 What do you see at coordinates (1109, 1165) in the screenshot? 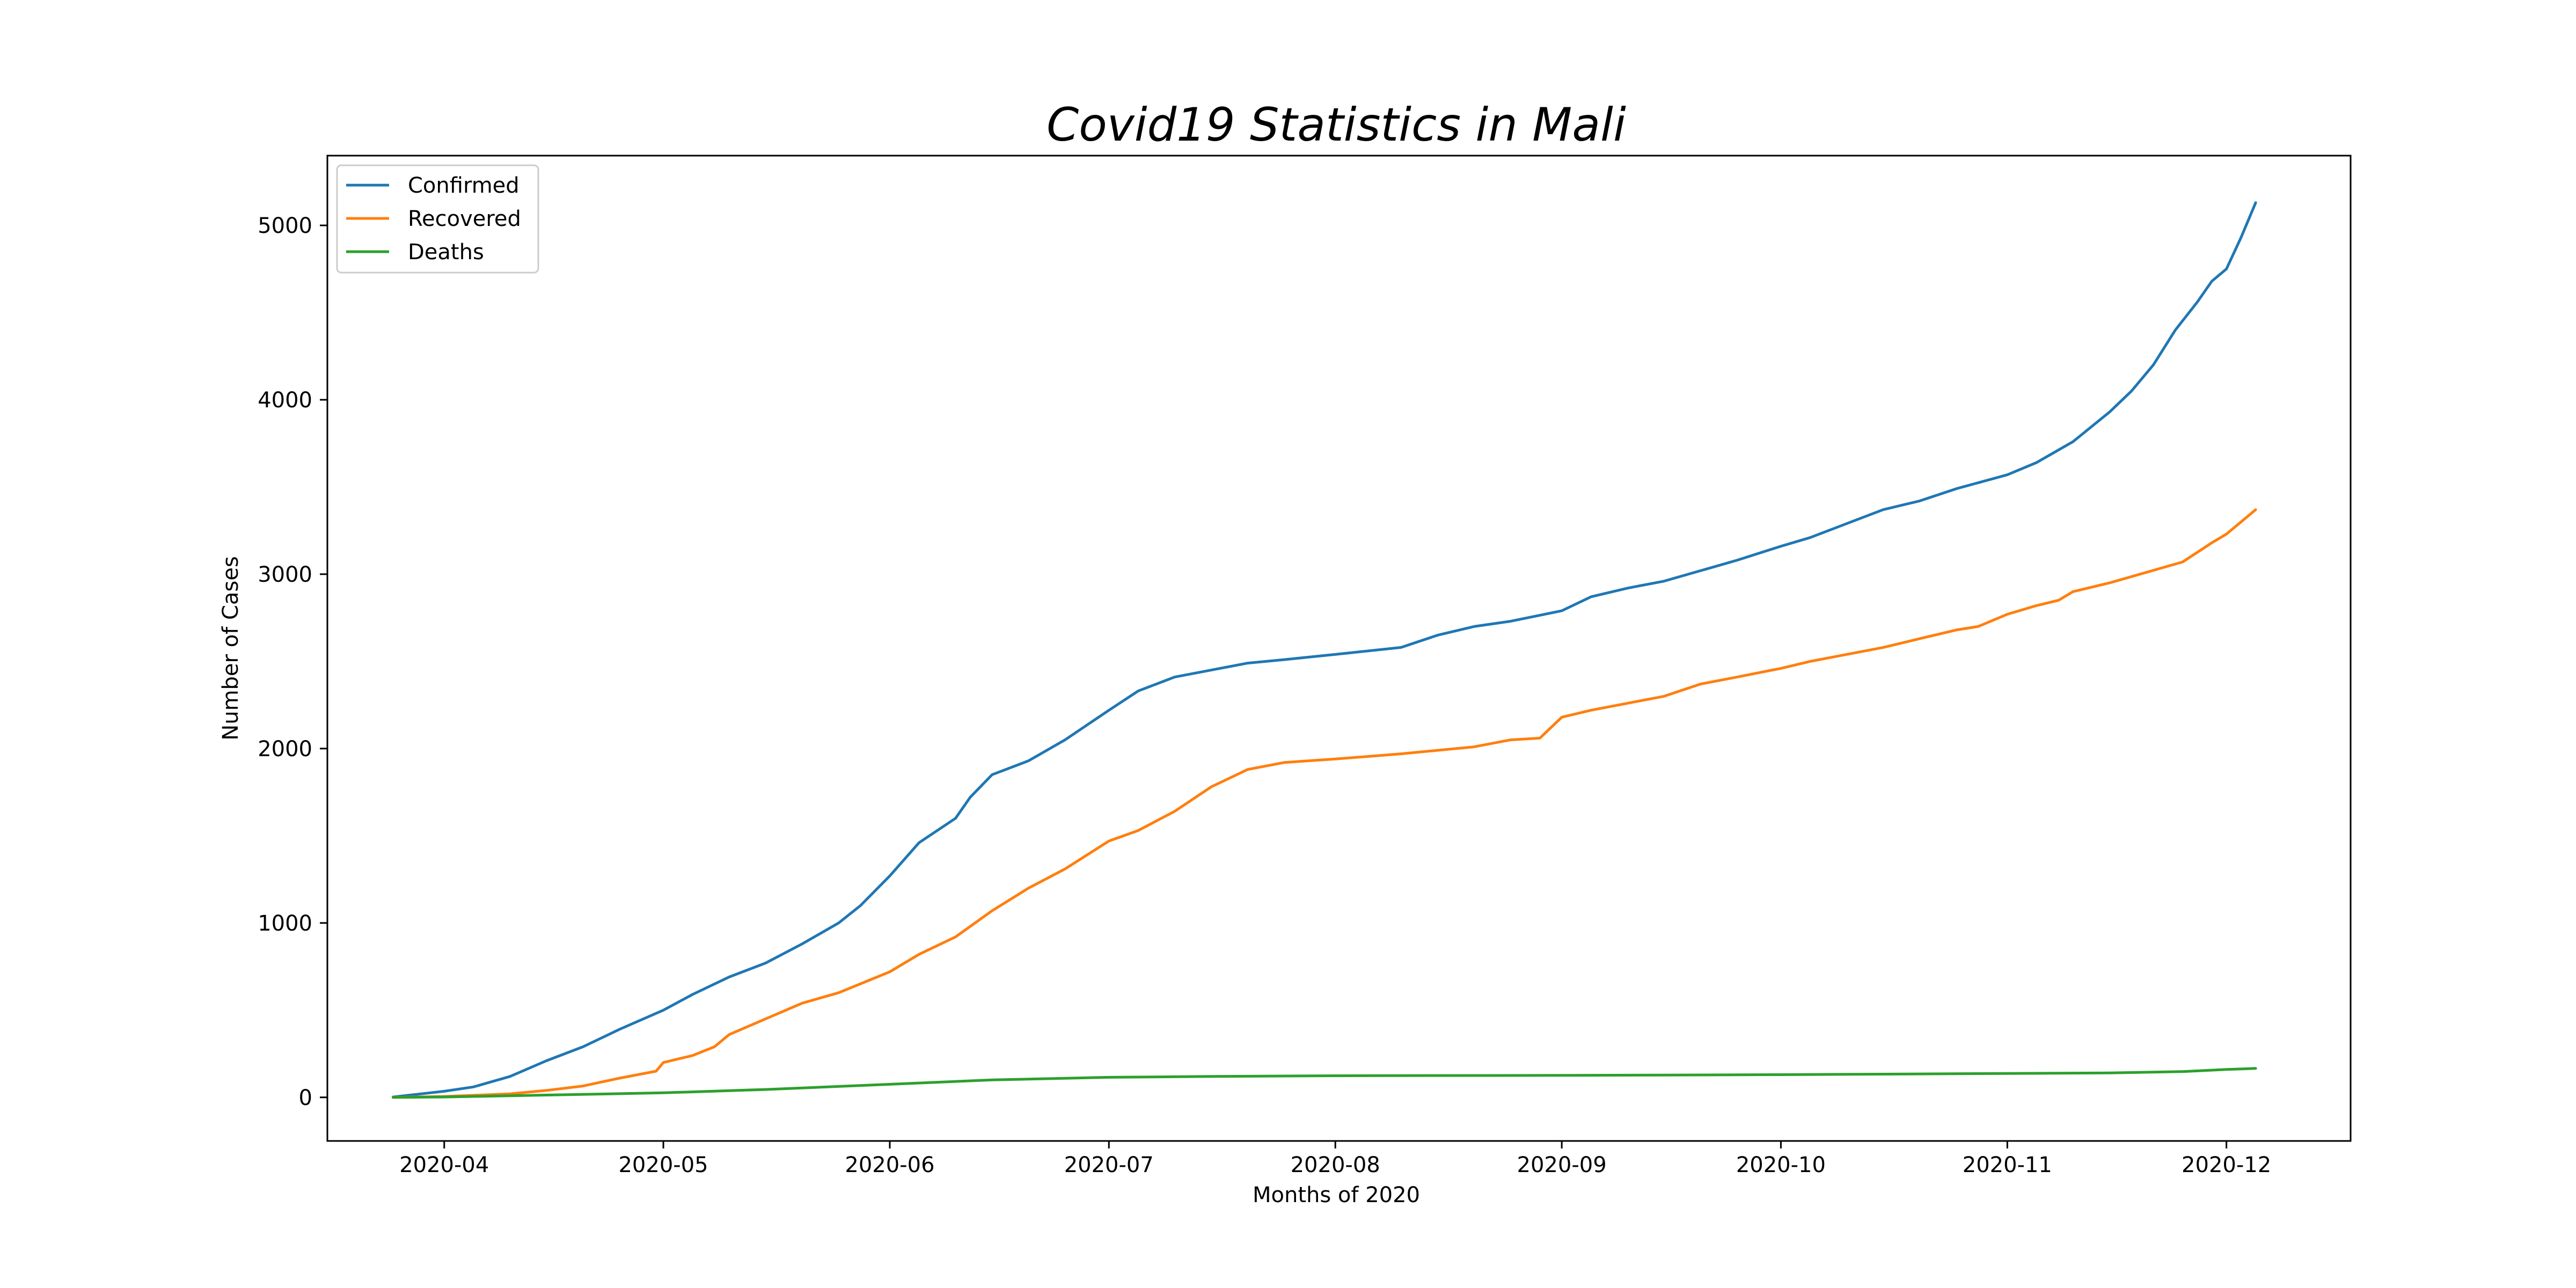
I see `x-tick-label: 2020-07` at bounding box center [1109, 1165].